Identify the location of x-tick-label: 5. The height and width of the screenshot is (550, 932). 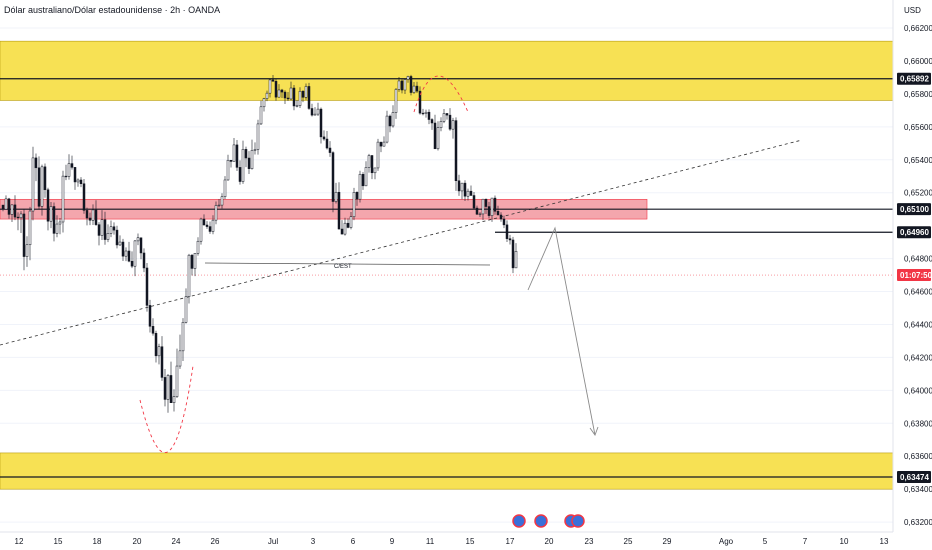
(765, 541).